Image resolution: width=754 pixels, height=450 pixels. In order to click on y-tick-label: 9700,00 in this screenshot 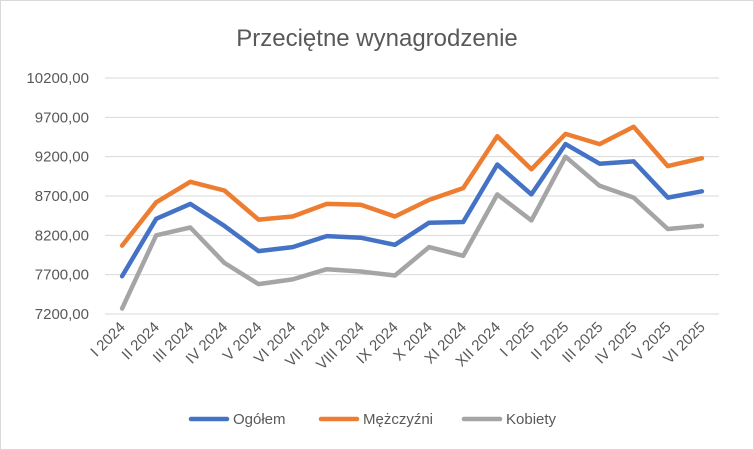, I will do `click(62, 117)`.